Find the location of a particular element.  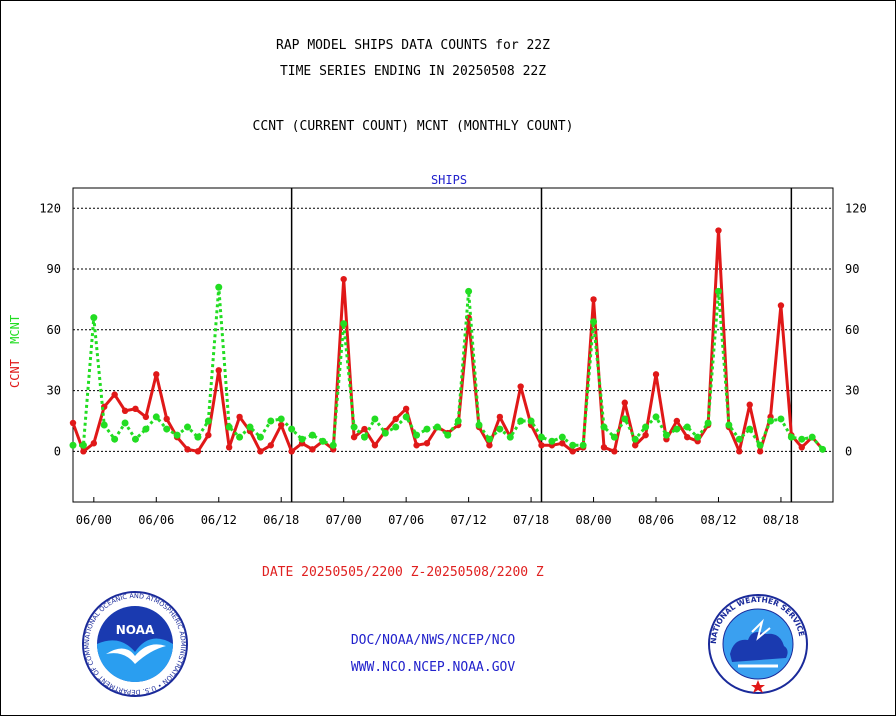

y-axis-label: CCNT MCNT is located at coordinates (15, 351).